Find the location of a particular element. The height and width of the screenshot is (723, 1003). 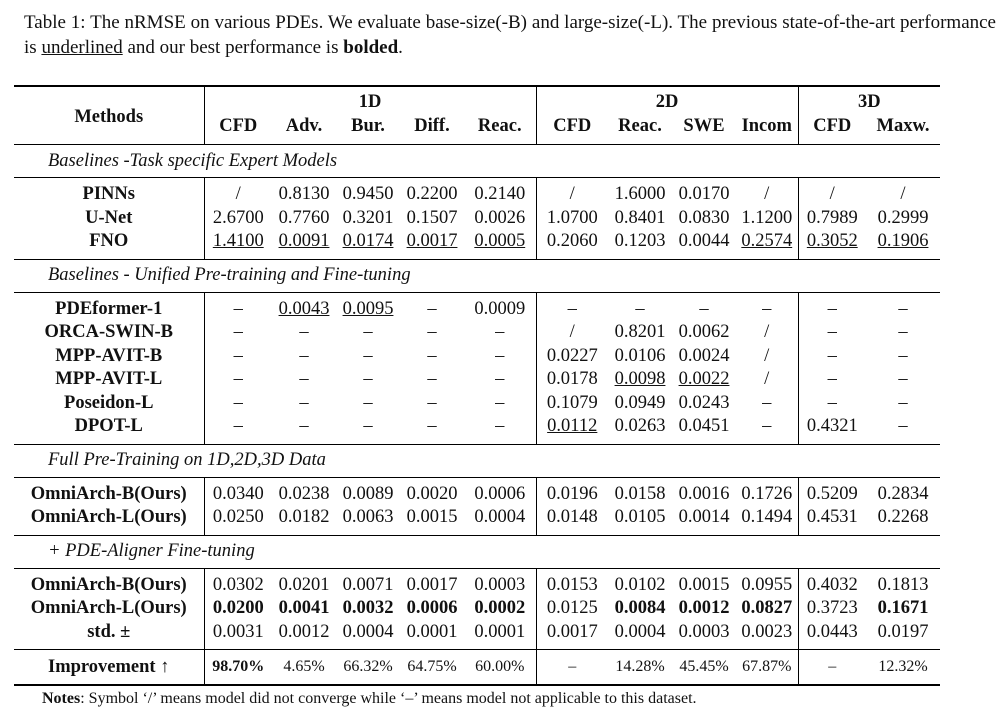

cell: 0.1494 is located at coordinates (767, 520).